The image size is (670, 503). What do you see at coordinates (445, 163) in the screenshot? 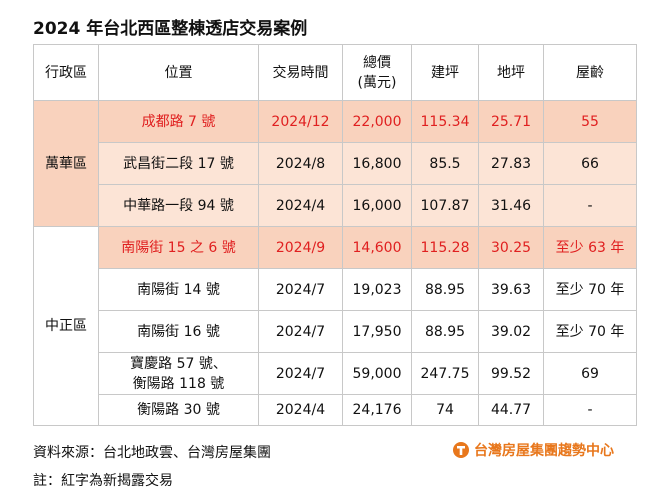
I see `table-cell: 85.5` at bounding box center [445, 163].